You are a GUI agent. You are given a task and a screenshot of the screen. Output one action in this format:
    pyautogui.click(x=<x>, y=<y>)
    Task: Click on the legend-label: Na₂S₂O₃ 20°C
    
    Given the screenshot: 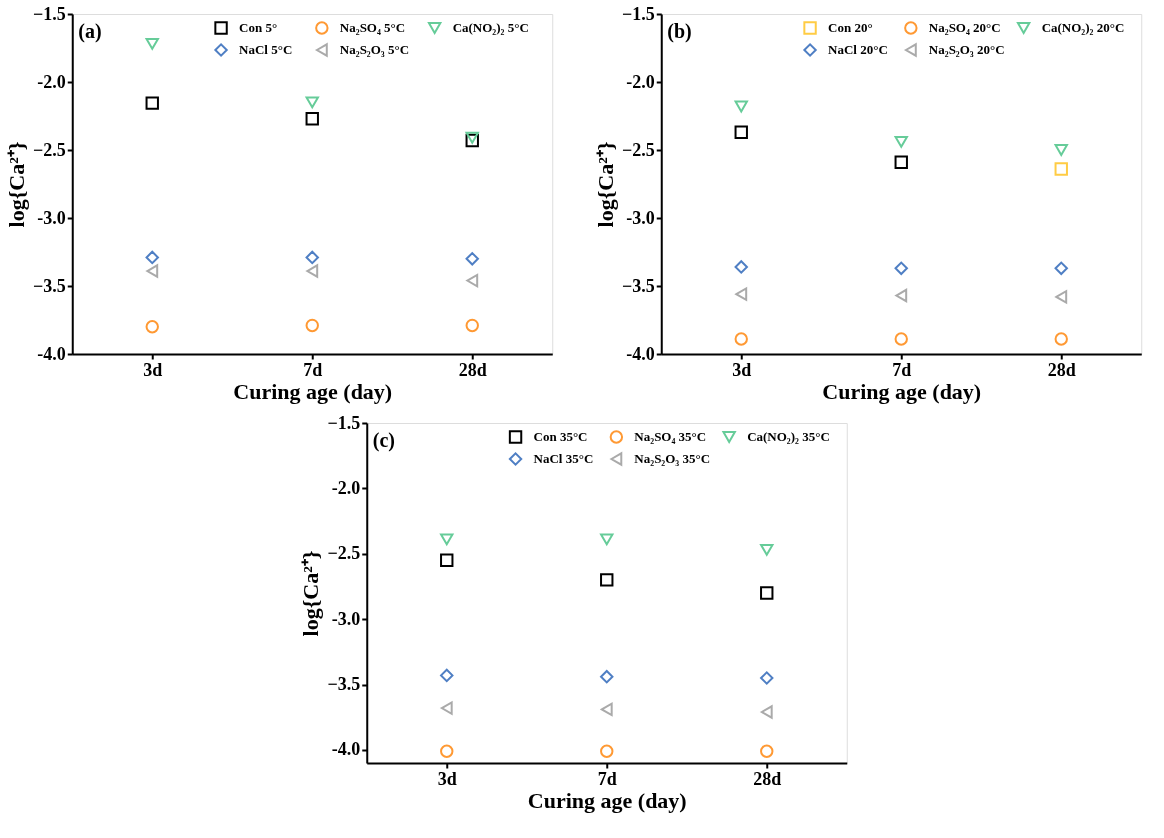 What is the action you would take?
    pyautogui.click(x=966, y=49)
    